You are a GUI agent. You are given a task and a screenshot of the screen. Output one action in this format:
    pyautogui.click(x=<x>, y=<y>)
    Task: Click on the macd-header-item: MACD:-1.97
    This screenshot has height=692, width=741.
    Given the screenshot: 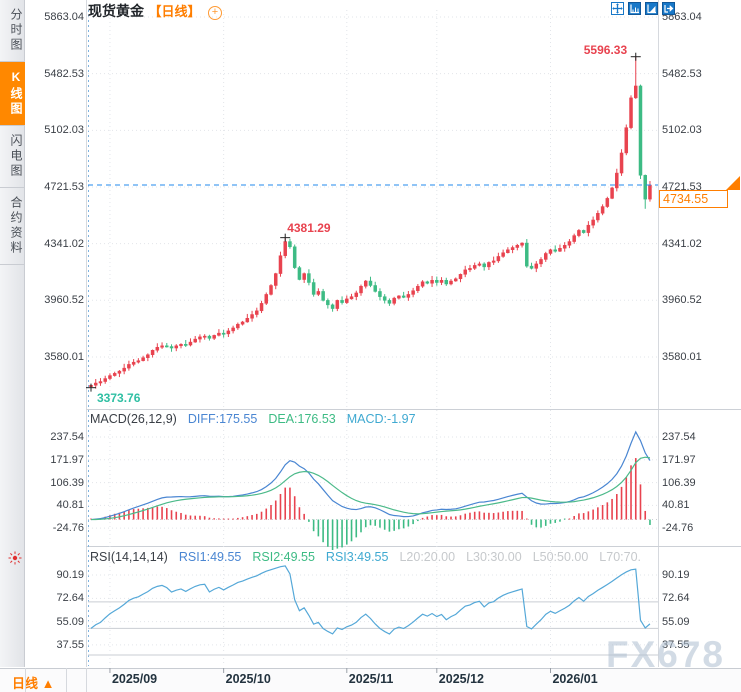 What is the action you would take?
    pyautogui.click(x=381, y=419)
    